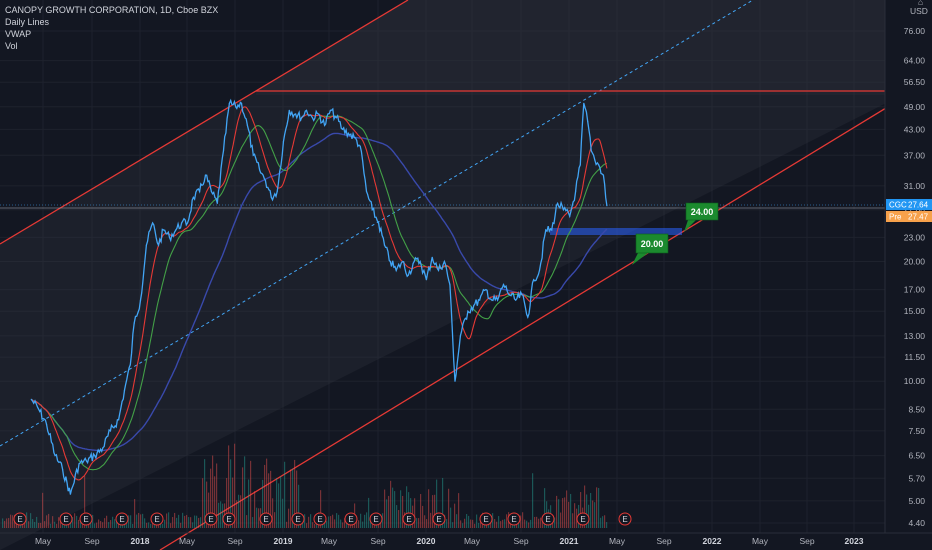 The width and height of the screenshot is (932, 550). What do you see at coordinates (920, 3) in the screenshot?
I see `currency-lock-icon: ⌂` at bounding box center [920, 3].